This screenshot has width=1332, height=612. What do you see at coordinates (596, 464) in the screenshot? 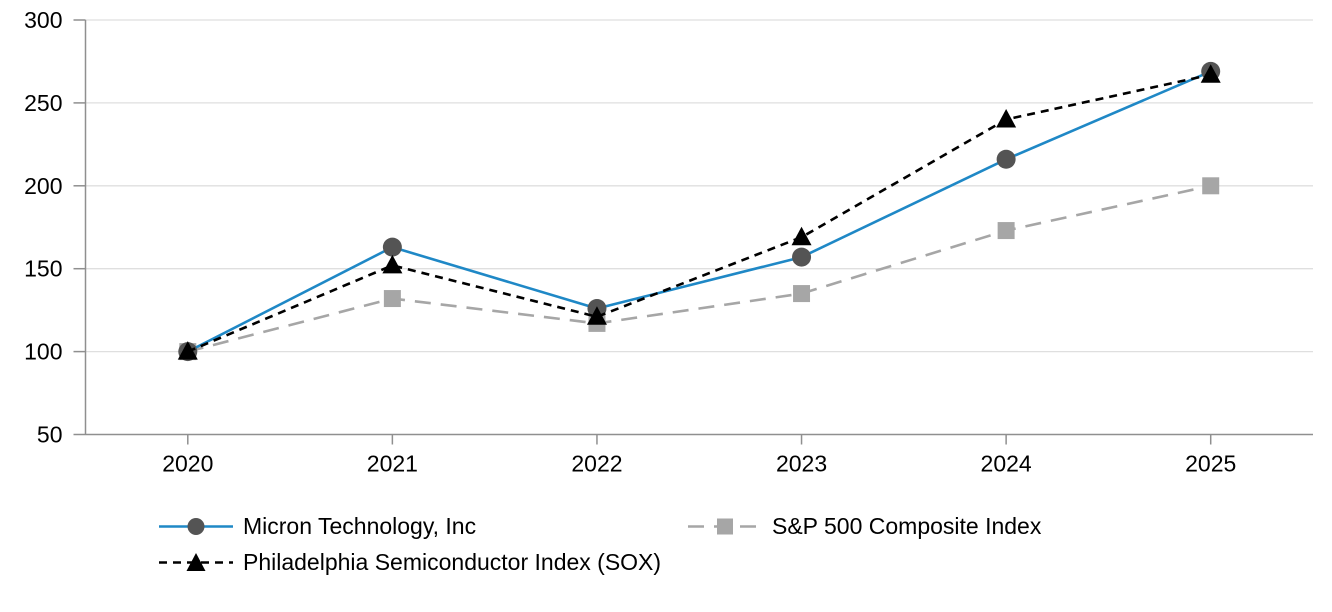
I see `x-axis-tick-label: 2022` at bounding box center [596, 464].